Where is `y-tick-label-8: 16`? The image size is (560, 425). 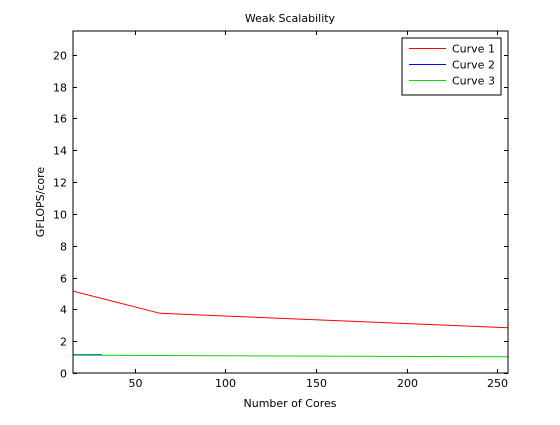
y-tick-label-8: 16 is located at coordinates (60, 119).